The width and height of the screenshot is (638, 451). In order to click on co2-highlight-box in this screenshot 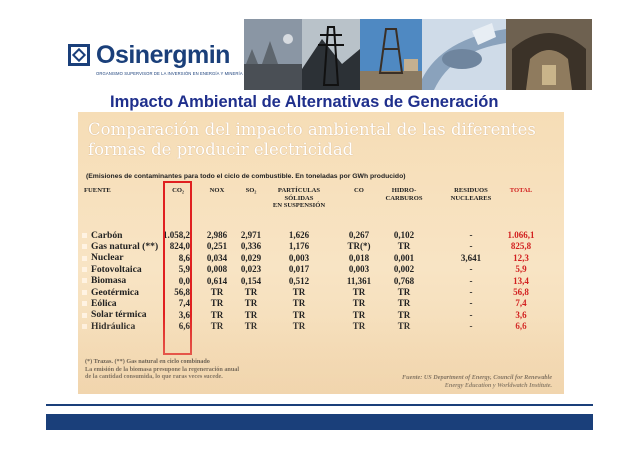, I will do `click(177, 268)`.